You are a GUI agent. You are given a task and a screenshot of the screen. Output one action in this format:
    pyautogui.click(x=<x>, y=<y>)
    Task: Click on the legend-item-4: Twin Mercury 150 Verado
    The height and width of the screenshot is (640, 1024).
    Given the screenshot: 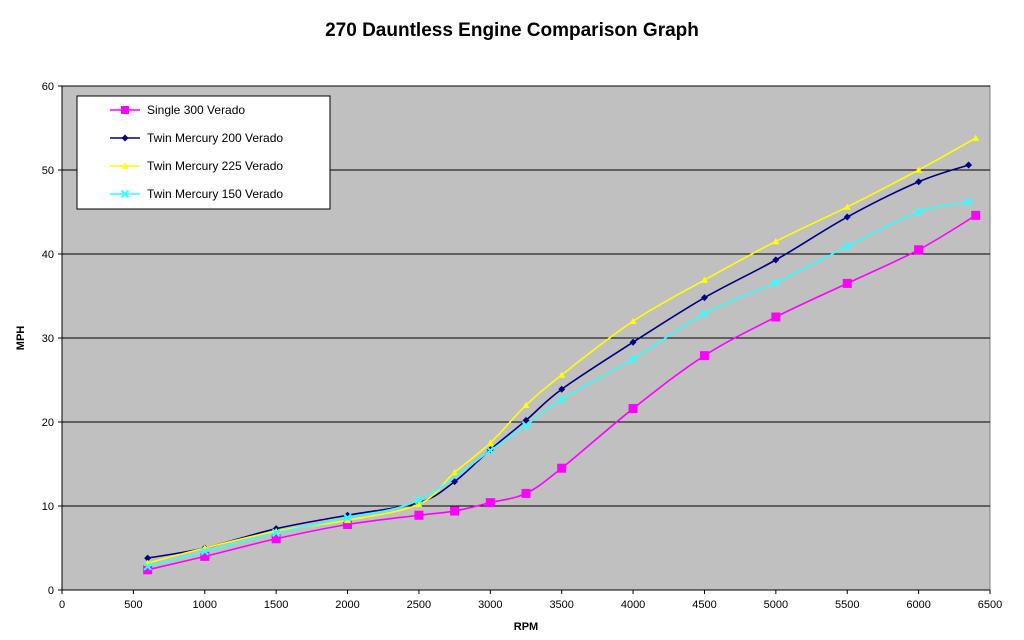 What is the action you would take?
    pyautogui.click(x=196, y=194)
    